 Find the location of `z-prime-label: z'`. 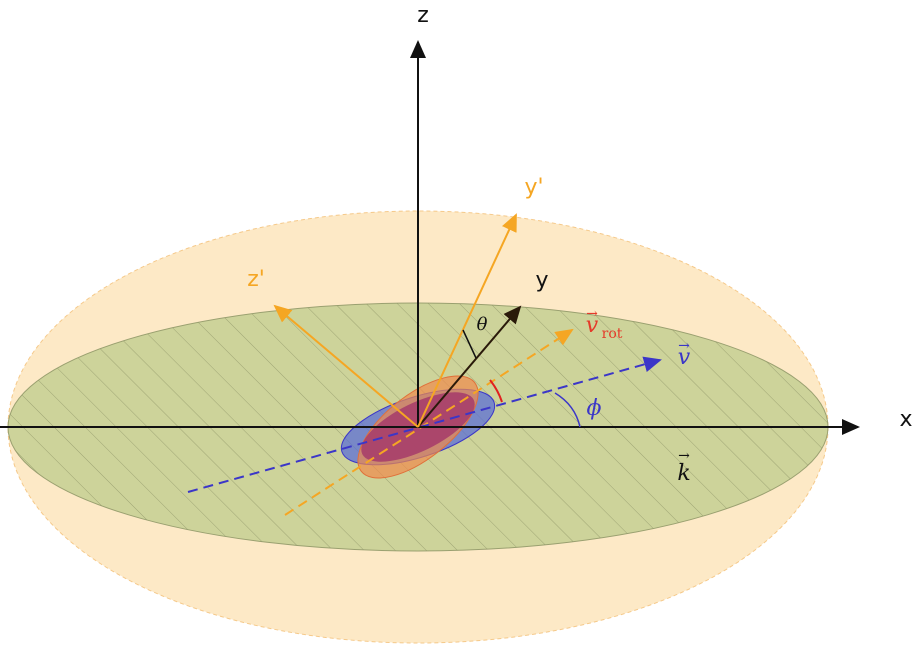

z-prime-label: z' is located at coordinates (256, 279).